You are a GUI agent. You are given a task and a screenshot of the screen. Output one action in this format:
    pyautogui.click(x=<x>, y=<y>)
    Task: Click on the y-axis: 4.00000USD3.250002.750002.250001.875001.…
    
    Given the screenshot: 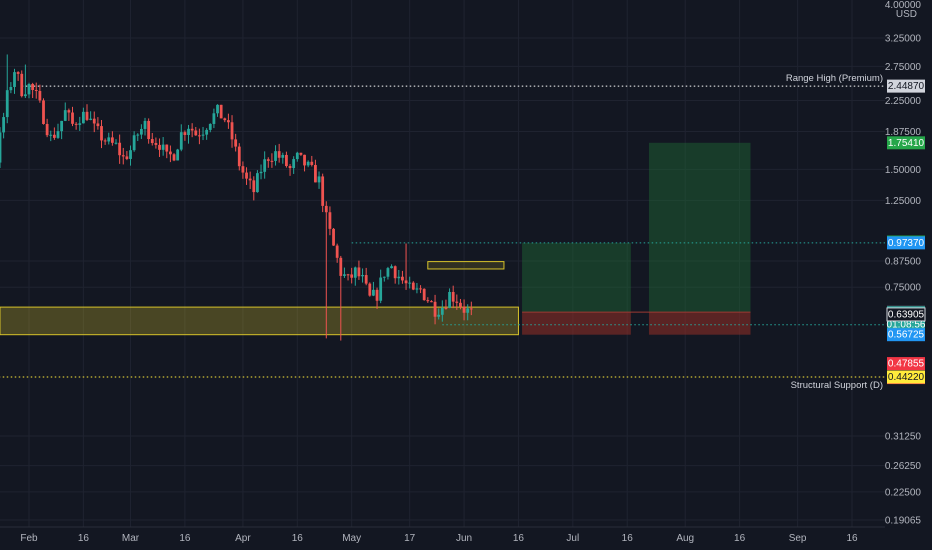 What is the action you would take?
    pyautogui.click(x=903, y=263)
    